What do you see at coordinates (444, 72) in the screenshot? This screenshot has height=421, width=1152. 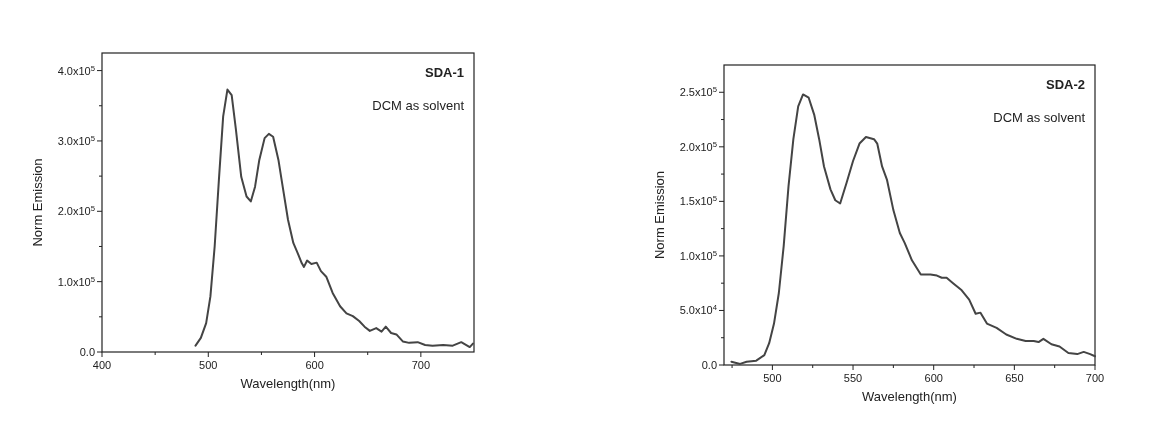 I see `annotation: SDA-1` at bounding box center [444, 72].